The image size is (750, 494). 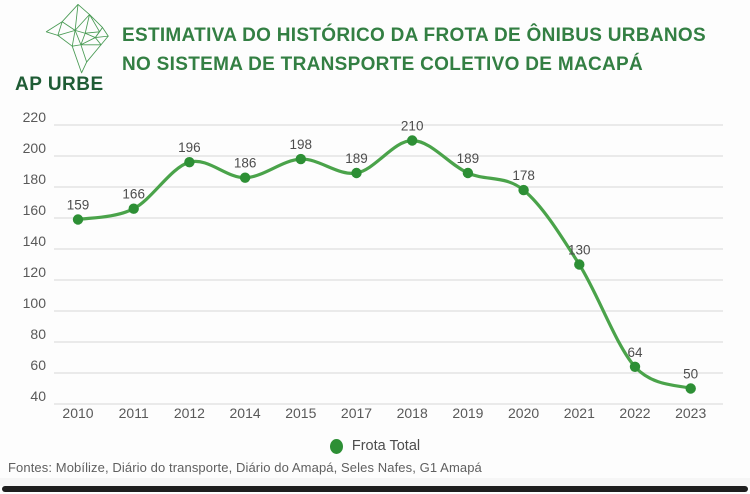 I want to click on data-point-label: 166, so click(x=133, y=194).